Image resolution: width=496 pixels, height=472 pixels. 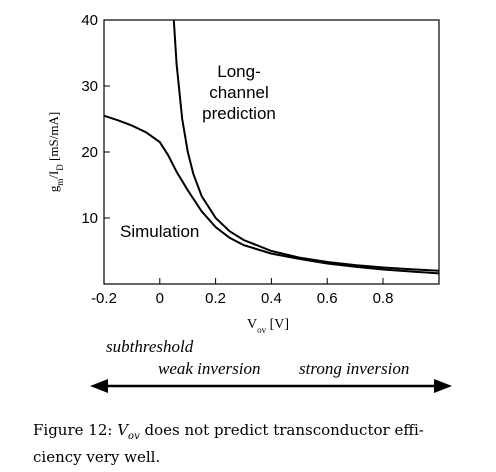 I want to click on x-tick-label: 0.4, so click(x=271, y=298).